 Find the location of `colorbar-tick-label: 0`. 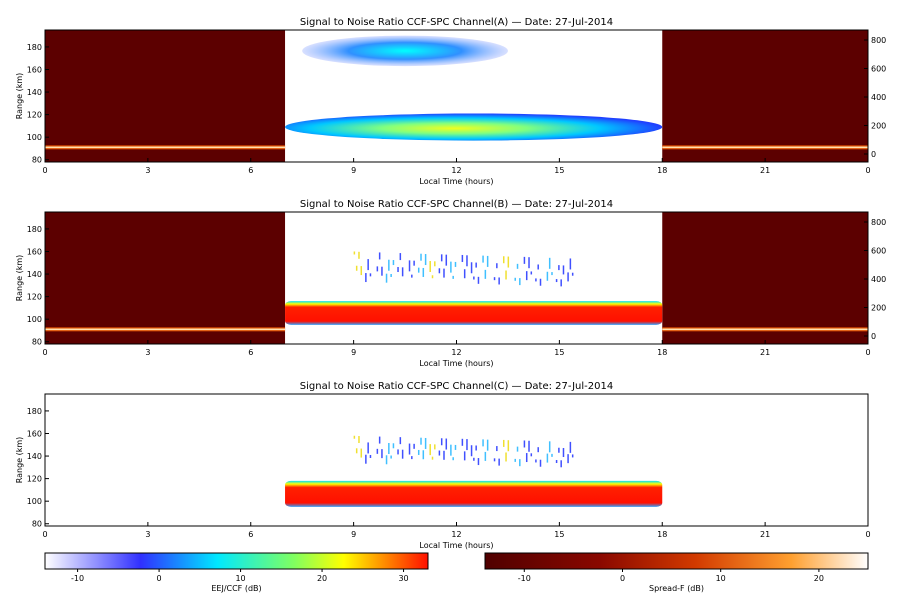

colorbar-tick-label: 0 is located at coordinates (159, 578).